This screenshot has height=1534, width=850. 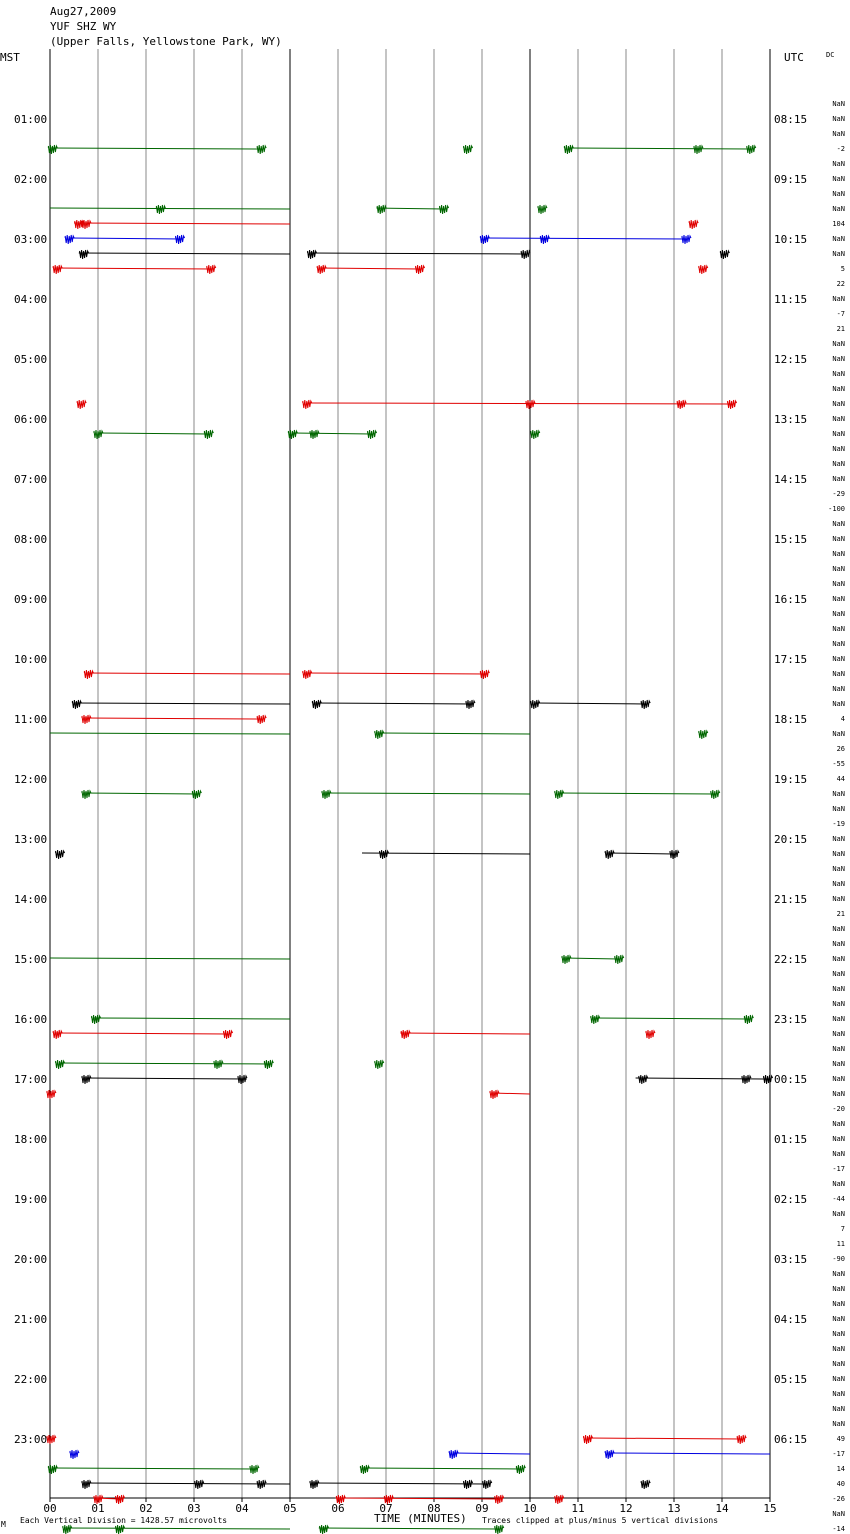 I want to click on right-hour-label: 01:15, so click(x=790, y=1139).